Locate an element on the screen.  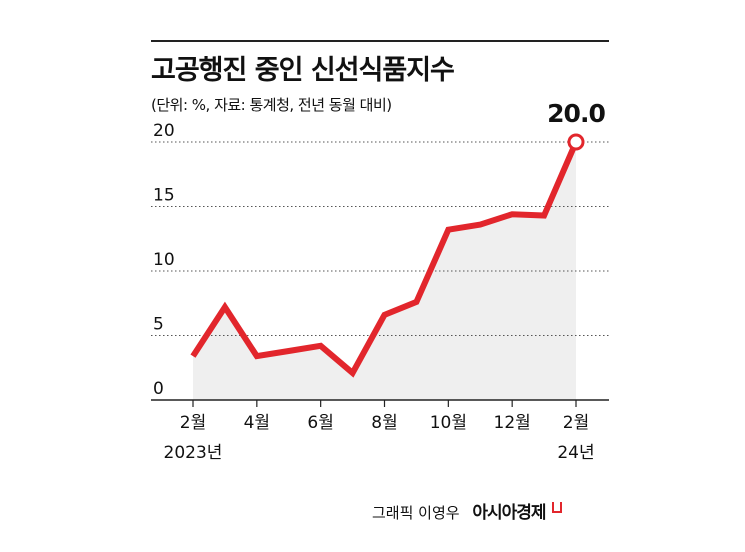
data-label: 20.0 is located at coordinates (576, 113).